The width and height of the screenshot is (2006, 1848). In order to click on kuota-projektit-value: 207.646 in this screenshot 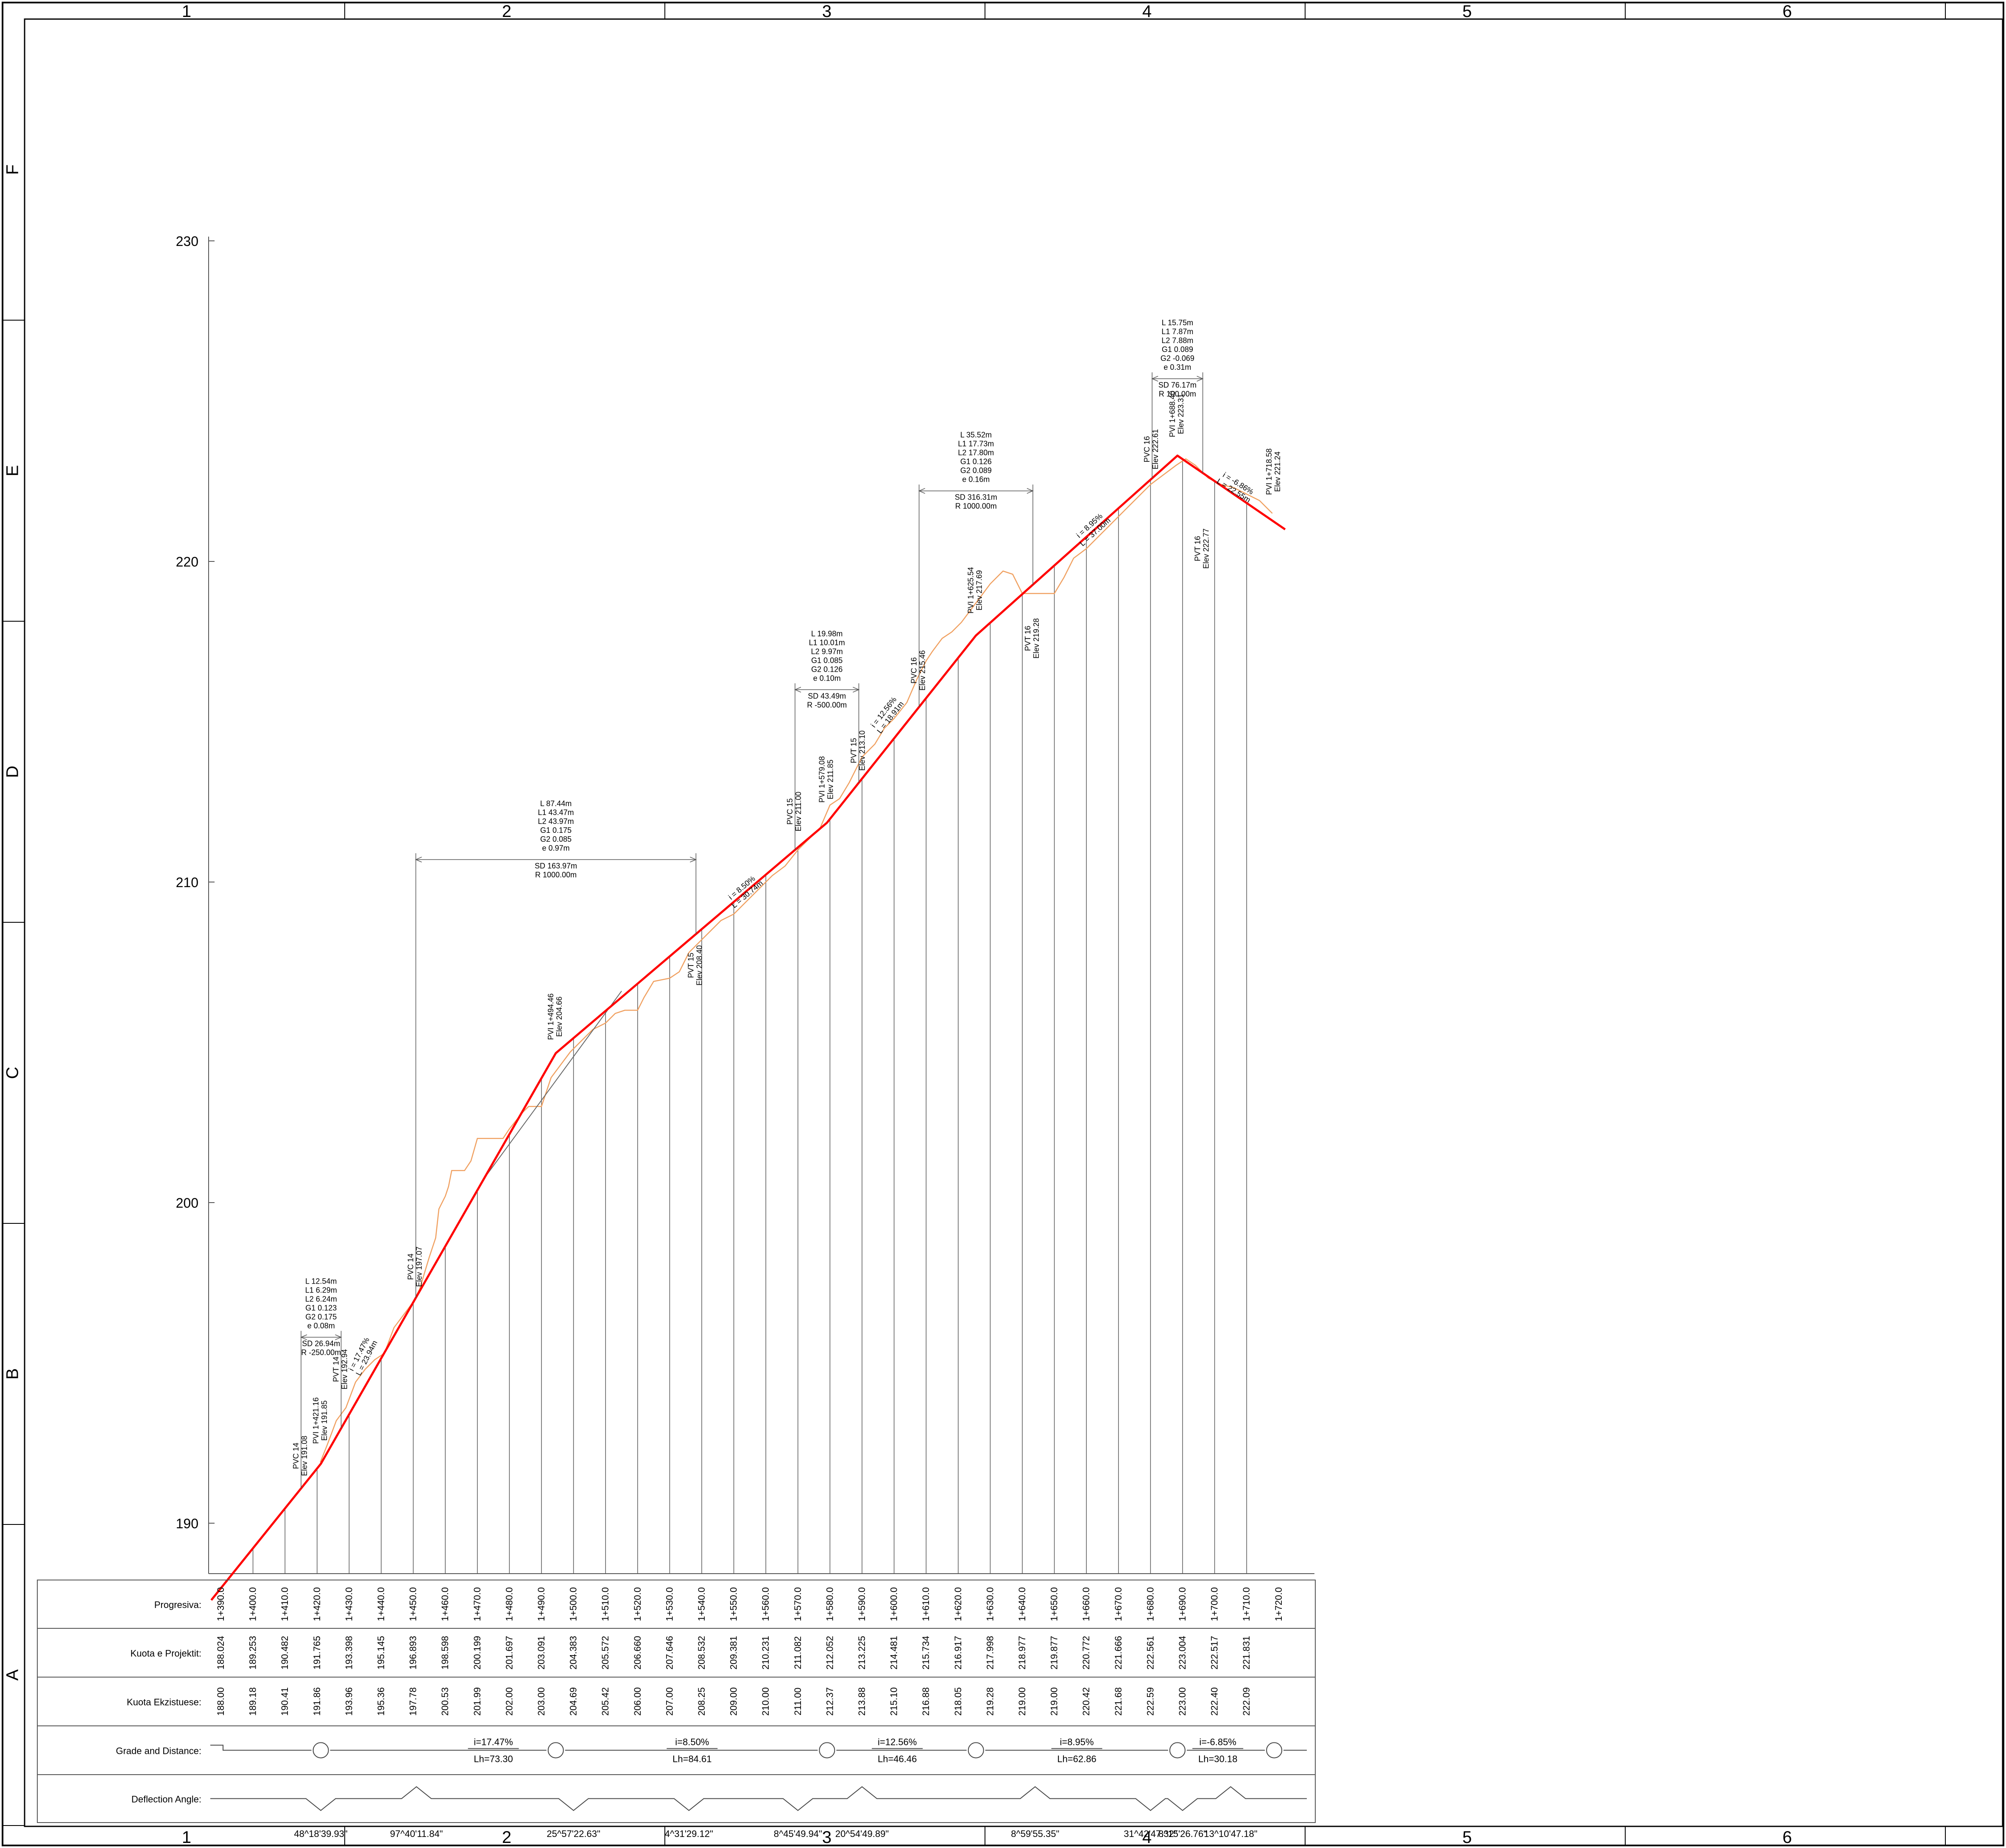, I will do `click(670, 1653)`.